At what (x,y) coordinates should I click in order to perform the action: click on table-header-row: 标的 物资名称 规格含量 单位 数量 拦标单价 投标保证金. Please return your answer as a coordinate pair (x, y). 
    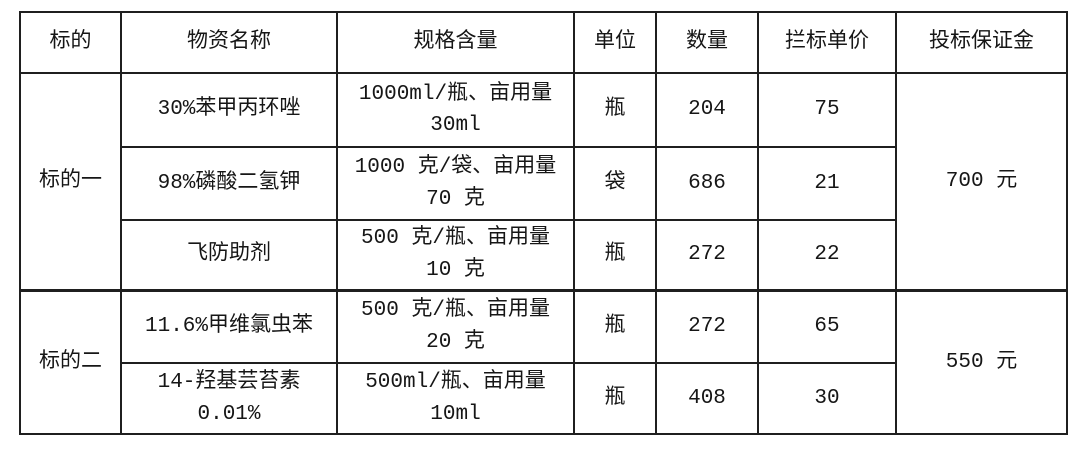
    Looking at the image, I should click on (543, 42).